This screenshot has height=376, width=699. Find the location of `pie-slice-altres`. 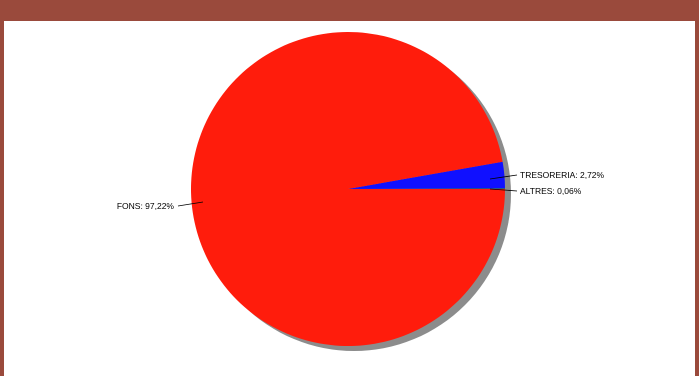

pie-slice-altres is located at coordinates (426, 188).